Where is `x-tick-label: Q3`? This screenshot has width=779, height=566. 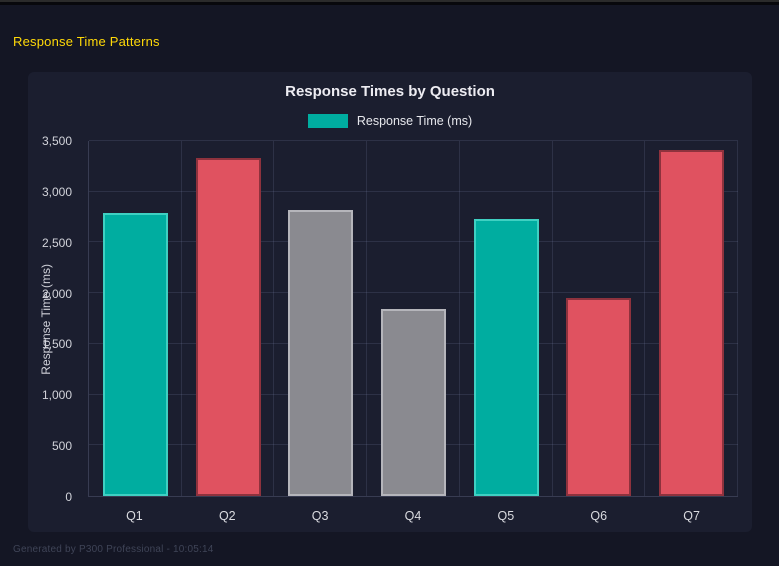 x-tick-label: Q3 is located at coordinates (320, 516).